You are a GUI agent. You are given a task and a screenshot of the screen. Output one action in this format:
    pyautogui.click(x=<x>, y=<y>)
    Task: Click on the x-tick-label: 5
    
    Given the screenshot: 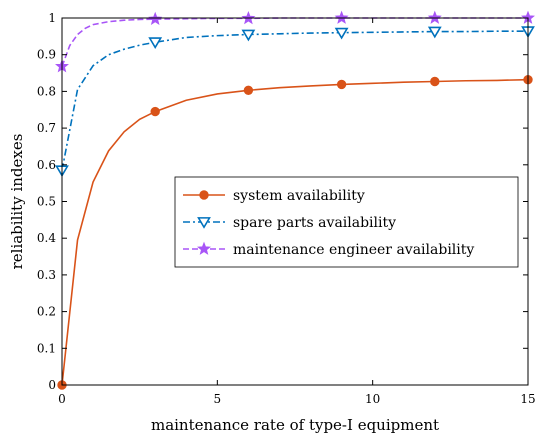 What is the action you would take?
    pyautogui.click(x=218, y=399)
    